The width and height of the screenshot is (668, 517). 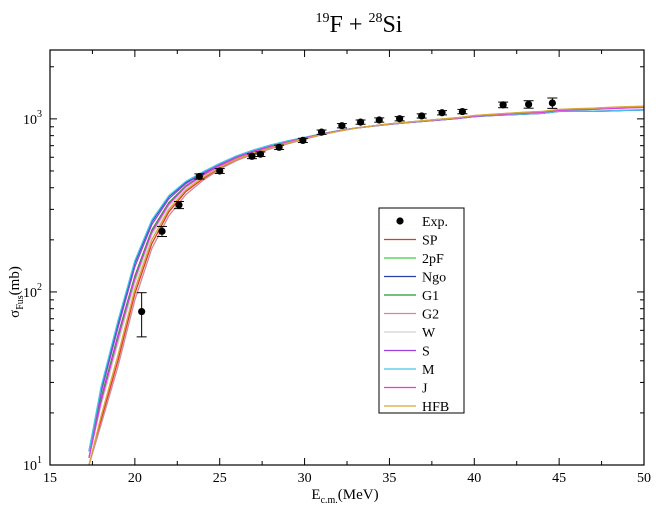 What do you see at coordinates (430, 241) in the screenshot?
I see `legend-label-sp: SP` at bounding box center [430, 241].